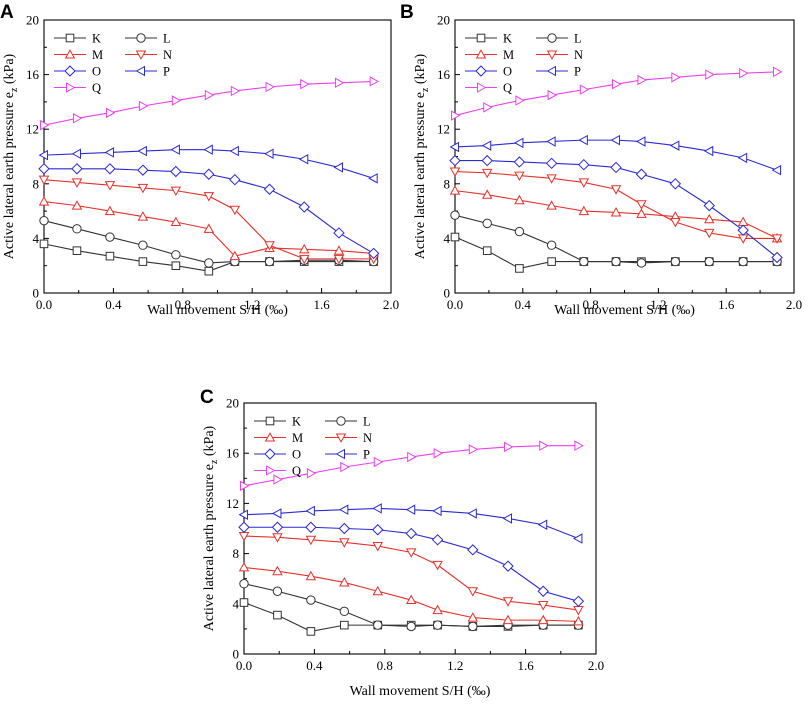 The width and height of the screenshot is (809, 704). I want to click on series-o, so click(209, 211).